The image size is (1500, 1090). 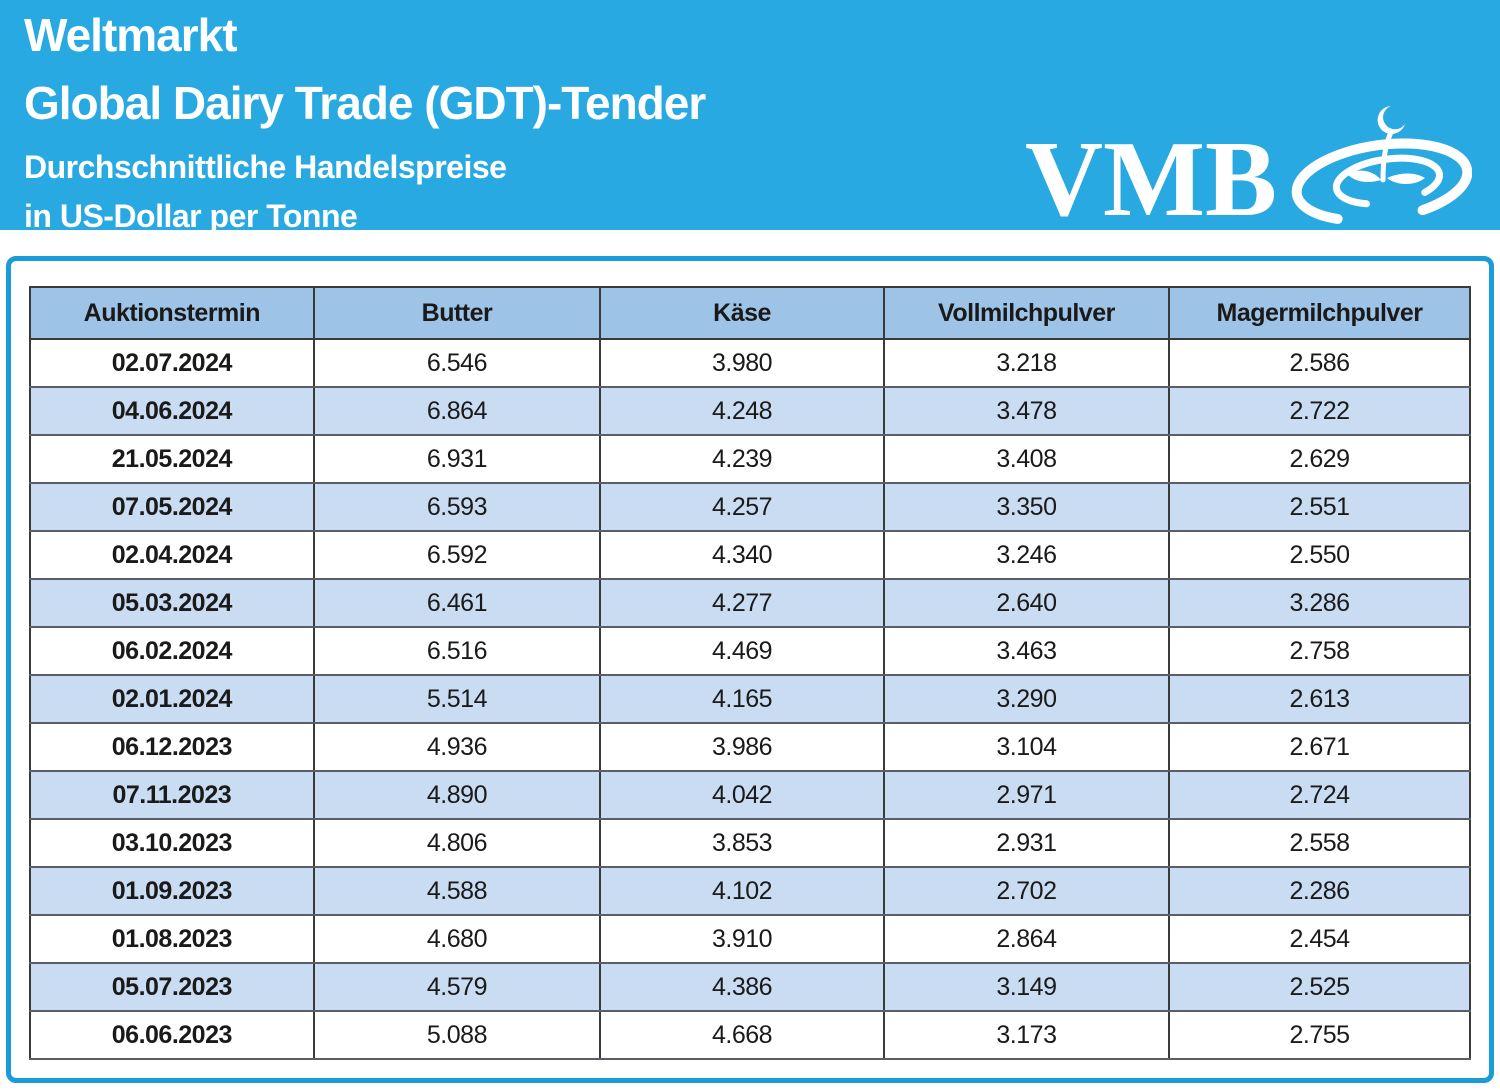 What do you see at coordinates (172, 987) in the screenshot?
I see `auction-date-cell: 05.07.2023` at bounding box center [172, 987].